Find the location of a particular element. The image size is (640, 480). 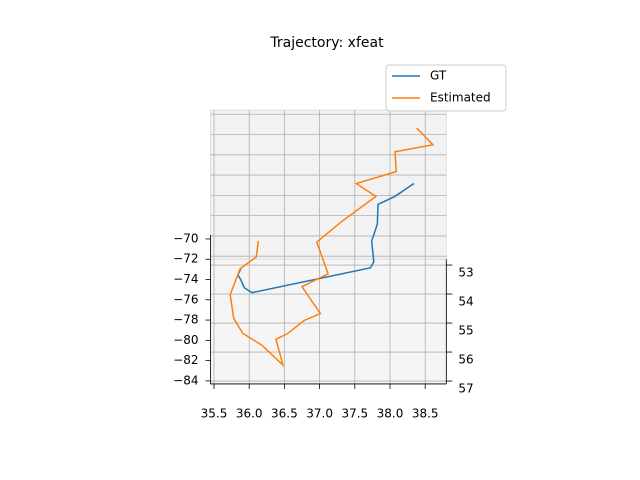

floor-pane is located at coordinates (328, 321).